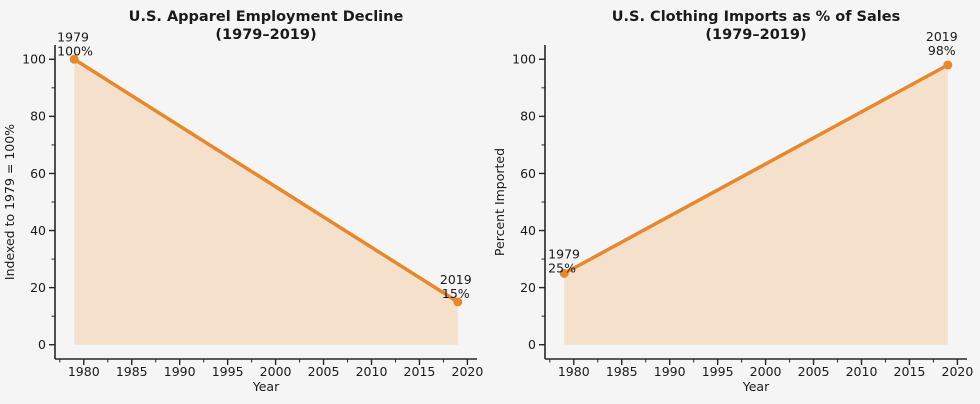 The height and width of the screenshot is (404, 980). What do you see at coordinates (456, 293) in the screenshot?
I see `point-annotation: 15%` at bounding box center [456, 293].